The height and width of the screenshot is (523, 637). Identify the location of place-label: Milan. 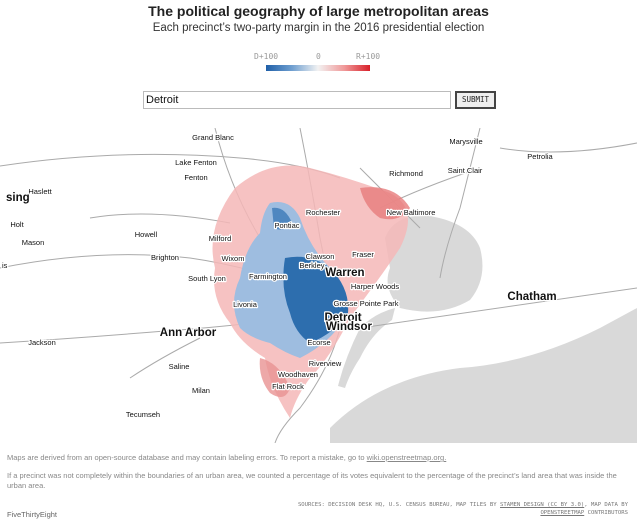
(201, 390).